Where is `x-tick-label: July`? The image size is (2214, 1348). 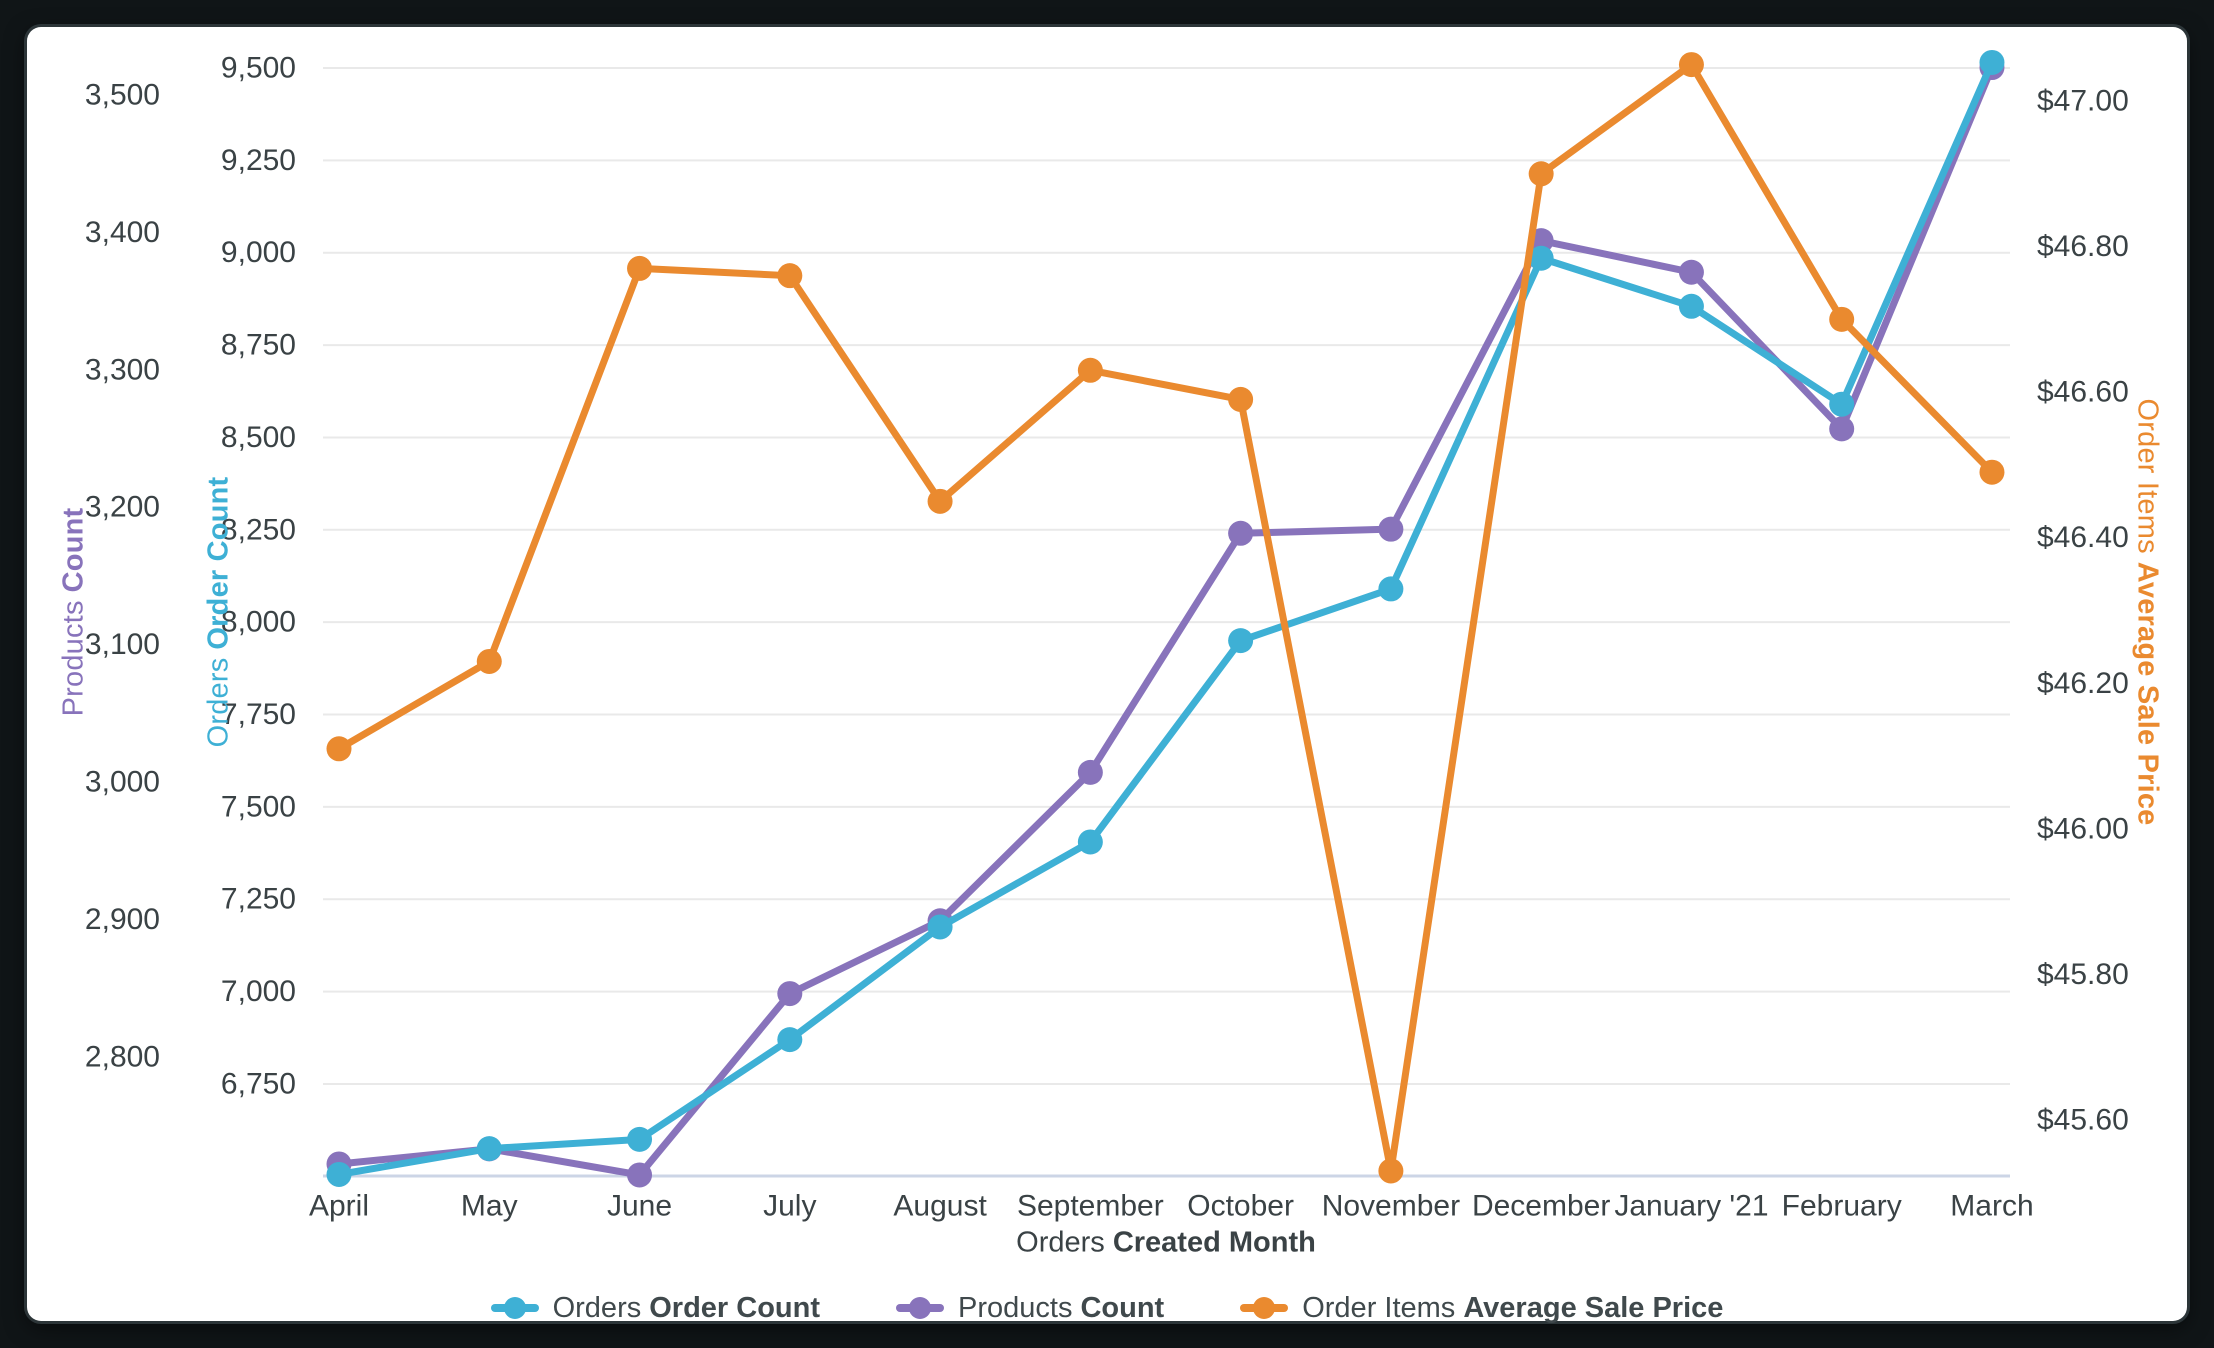 x-tick-label: July is located at coordinates (789, 1206).